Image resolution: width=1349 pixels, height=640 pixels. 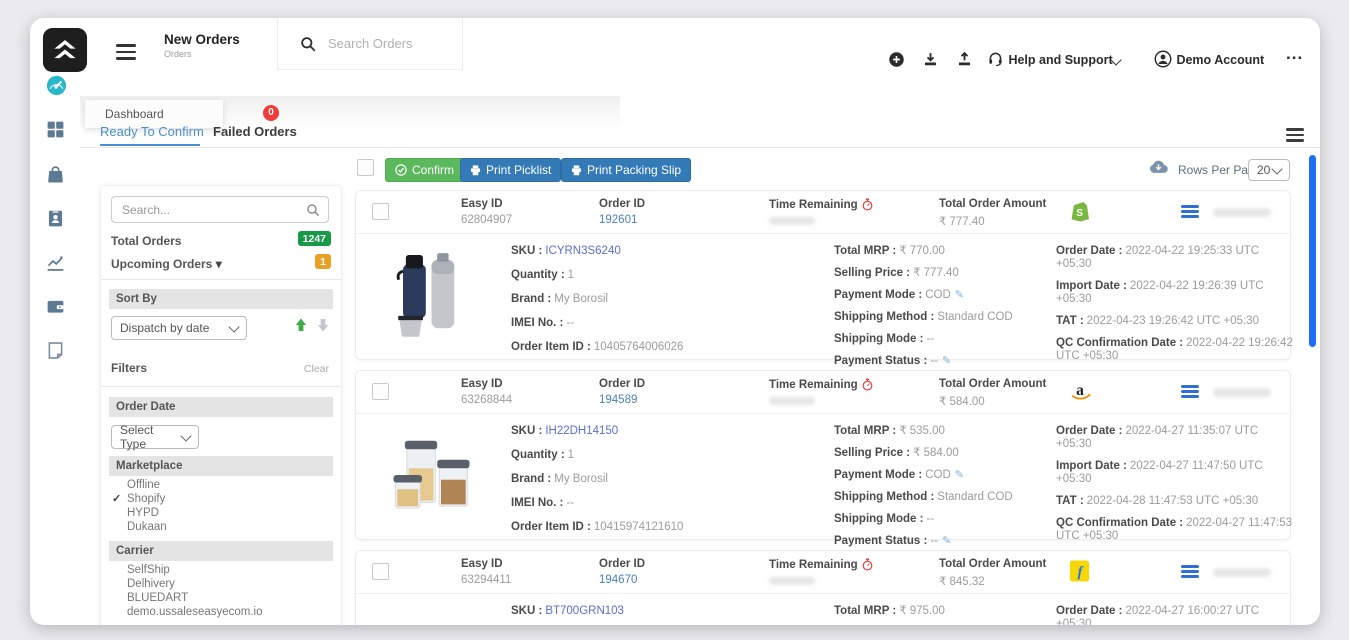 I want to click on arrow-down-icon, so click(x=323, y=325).